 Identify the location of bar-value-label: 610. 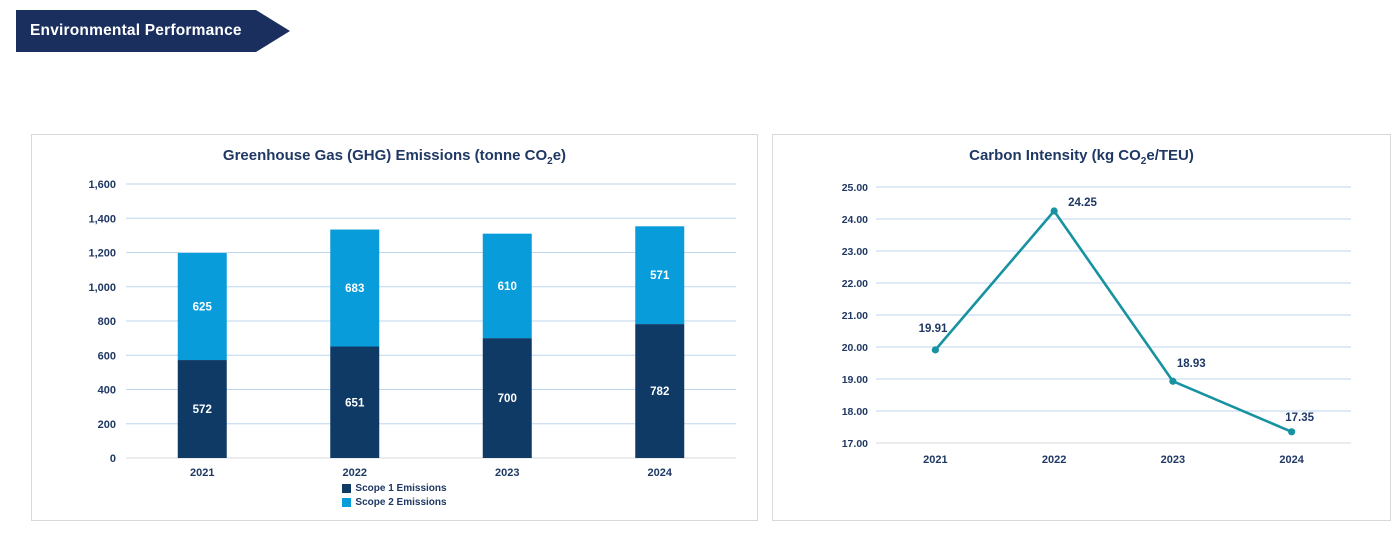
(507, 287).